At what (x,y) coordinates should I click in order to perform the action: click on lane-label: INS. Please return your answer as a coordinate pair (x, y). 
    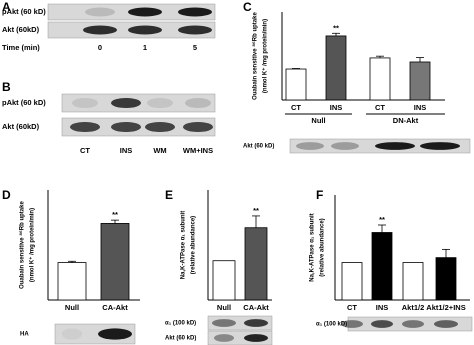
    Looking at the image, I should click on (126, 150).